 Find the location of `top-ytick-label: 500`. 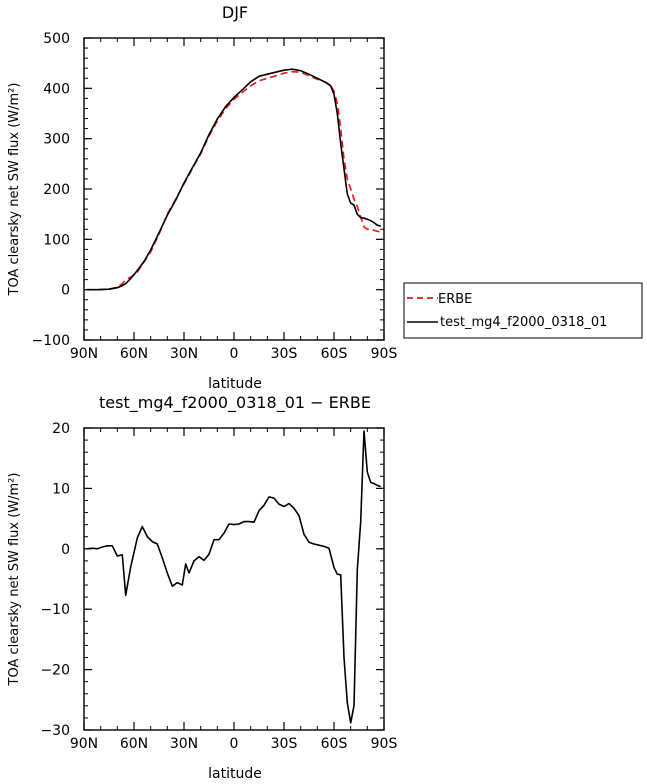

top-ytick-label: 500 is located at coordinates (56, 39).